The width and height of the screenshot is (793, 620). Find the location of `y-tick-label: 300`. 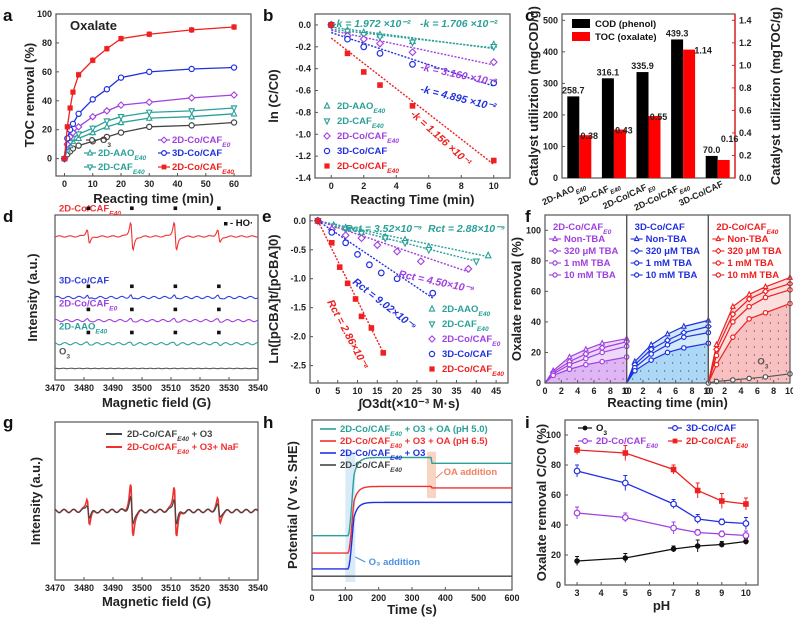

y-tick-label: 300 is located at coordinates (550, 83).